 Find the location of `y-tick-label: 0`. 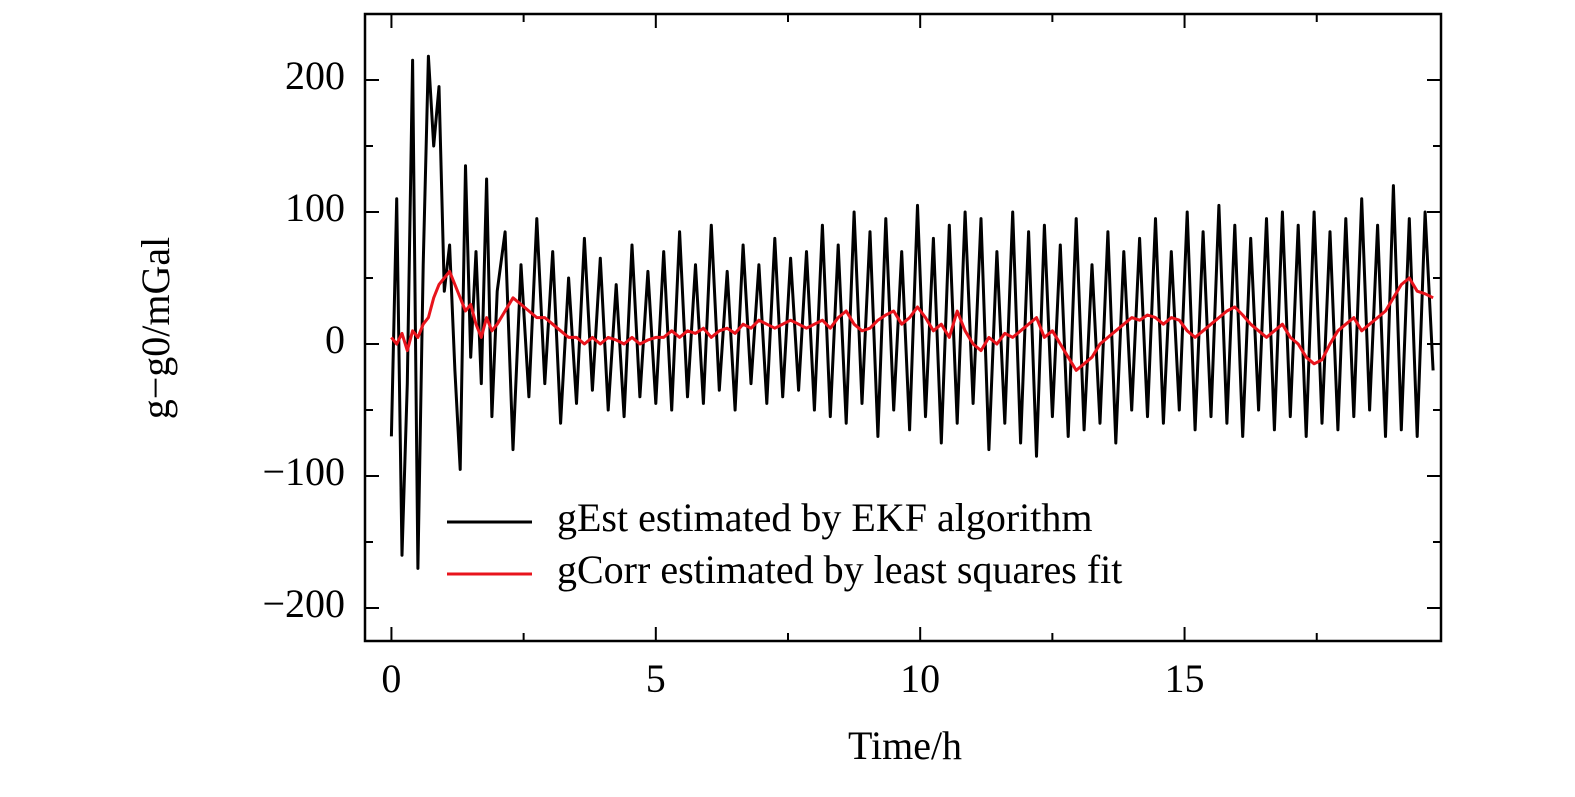

y-tick-label: 0 is located at coordinates (335, 339).